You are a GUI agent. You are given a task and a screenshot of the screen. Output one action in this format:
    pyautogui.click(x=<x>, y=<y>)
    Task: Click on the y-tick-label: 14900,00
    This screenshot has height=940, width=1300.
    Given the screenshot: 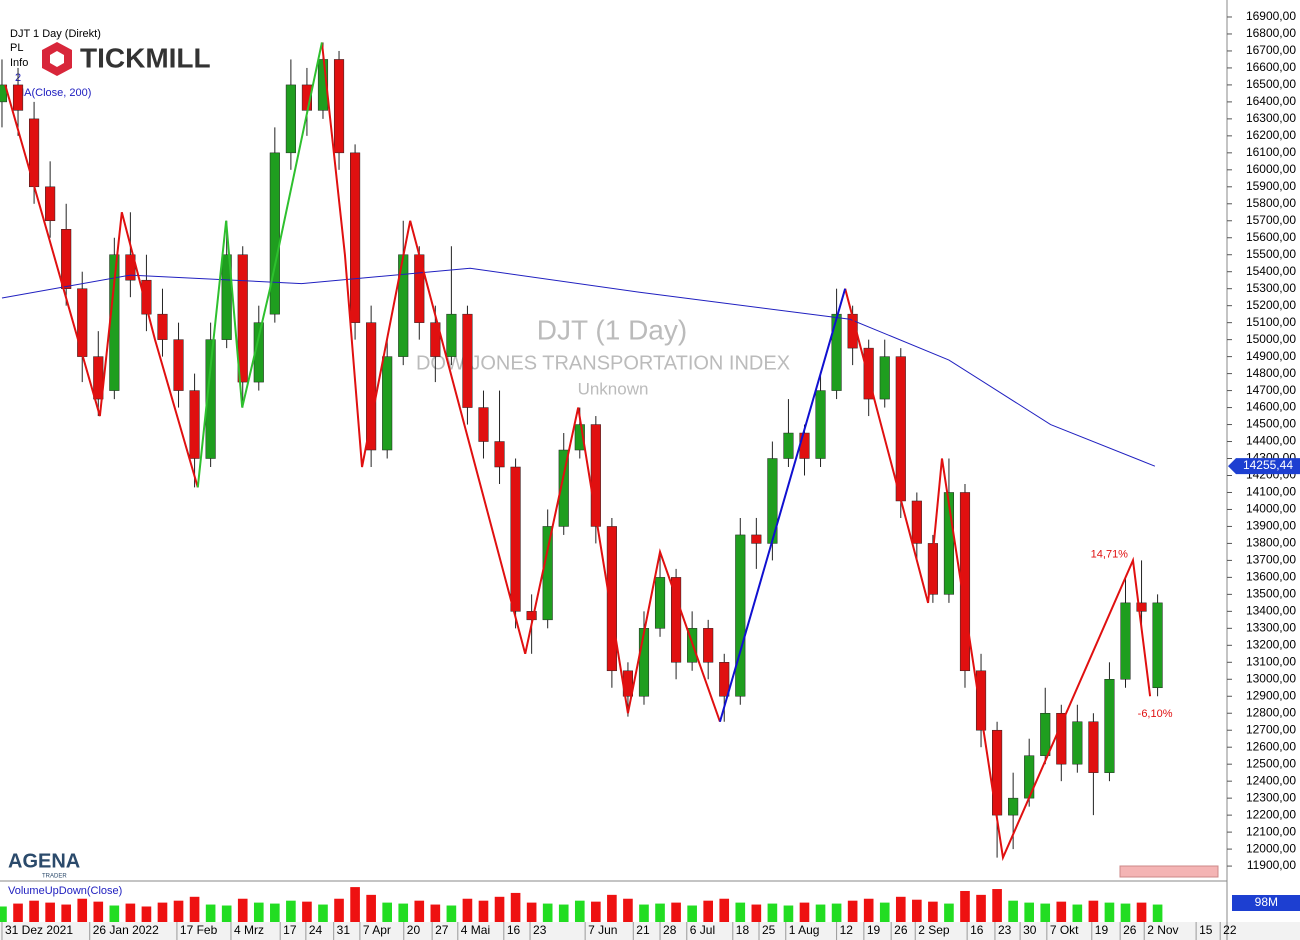 What is the action you would take?
    pyautogui.click(x=1271, y=356)
    